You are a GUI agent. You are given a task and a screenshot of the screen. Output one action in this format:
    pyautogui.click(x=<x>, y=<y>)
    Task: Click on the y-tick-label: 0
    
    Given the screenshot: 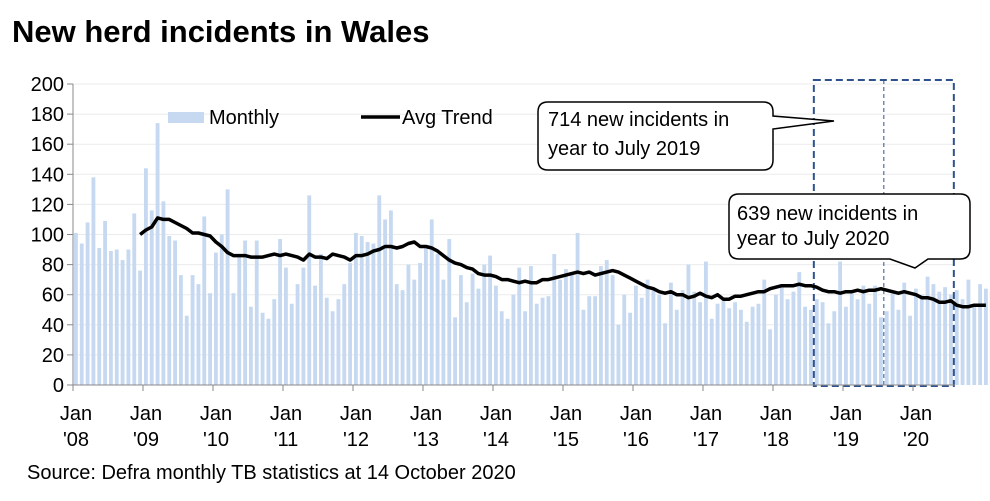 What is the action you would take?
    pyautogui.click(x=58, y=386)
    